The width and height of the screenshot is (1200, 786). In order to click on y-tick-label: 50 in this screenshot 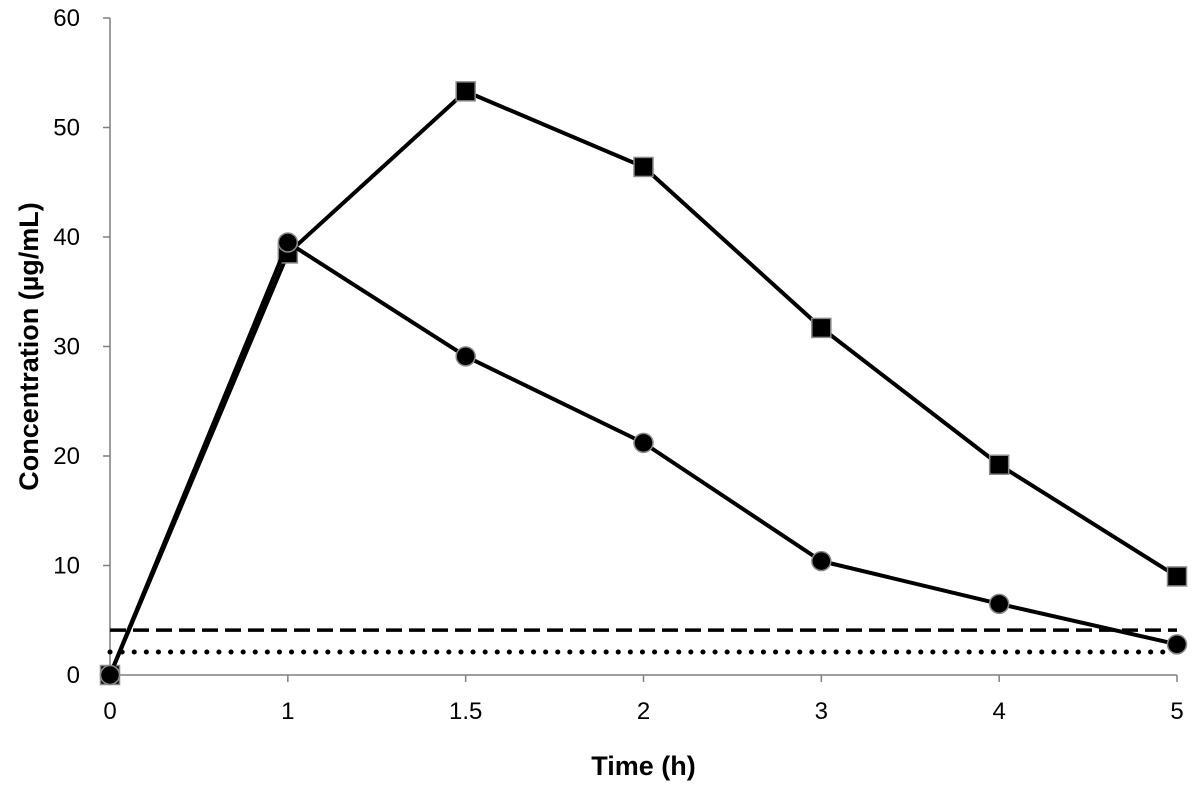, I will do `click(66, 128)`.